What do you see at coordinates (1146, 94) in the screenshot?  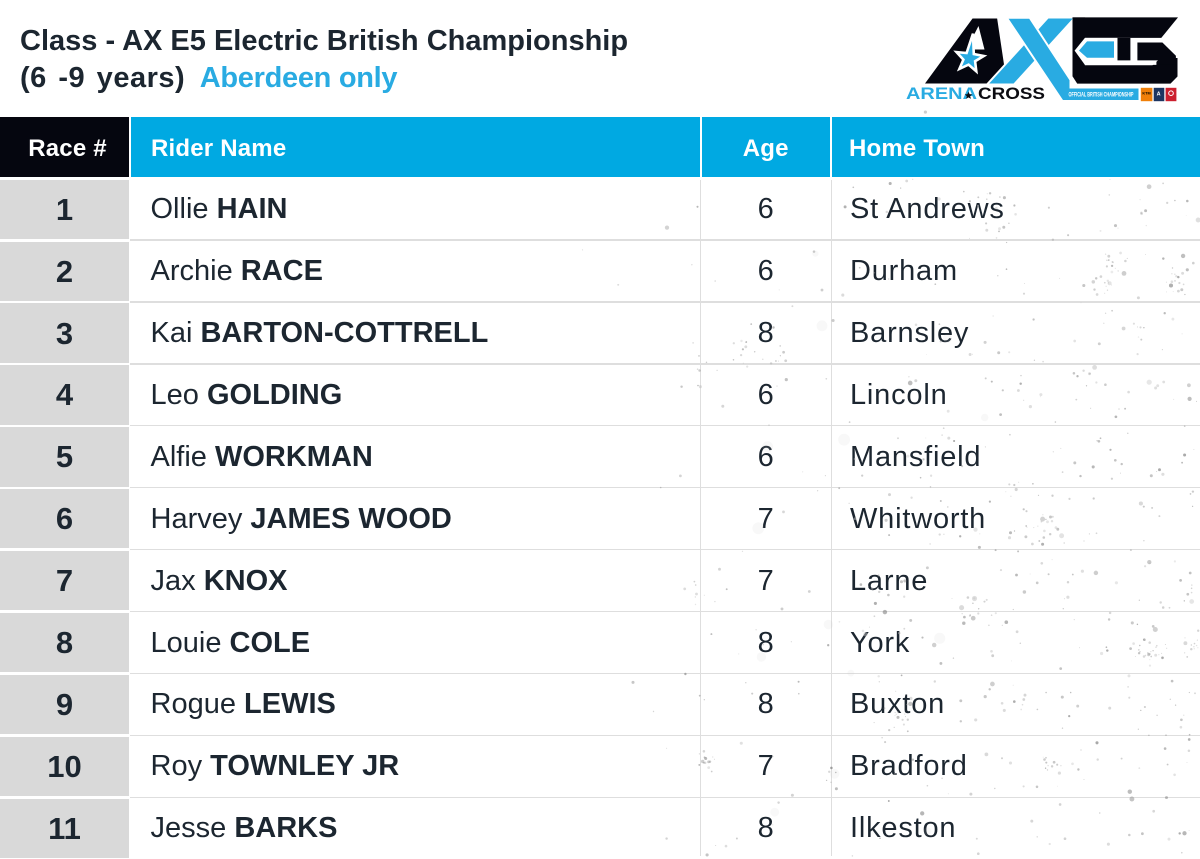 I see `svg-text: KTM` at bounding box center [1146, 94].